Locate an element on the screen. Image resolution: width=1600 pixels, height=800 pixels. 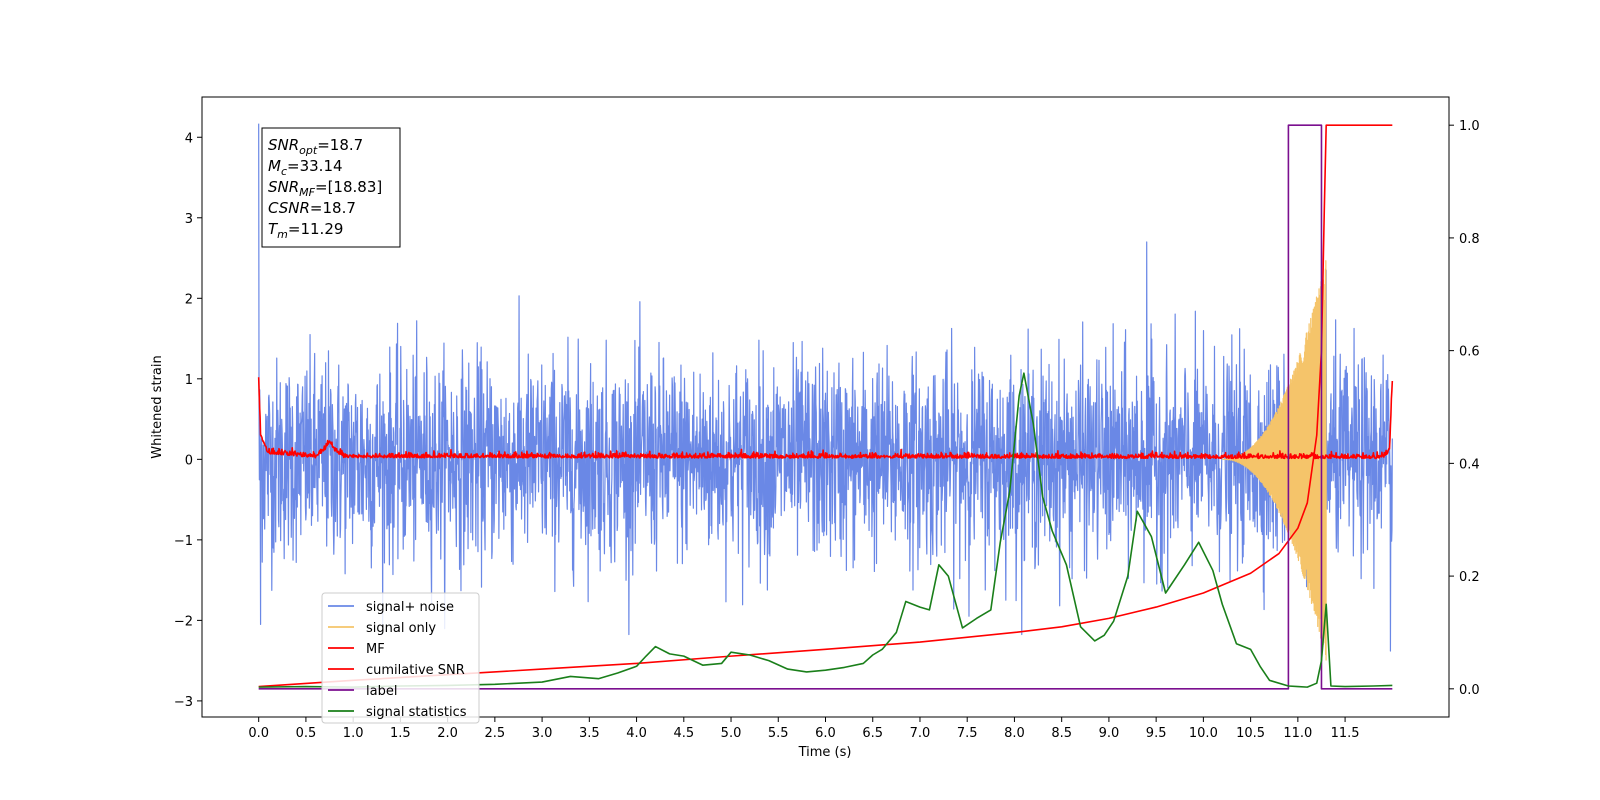
x-tick-label: 0.0 is located at coordinates (258, 733).